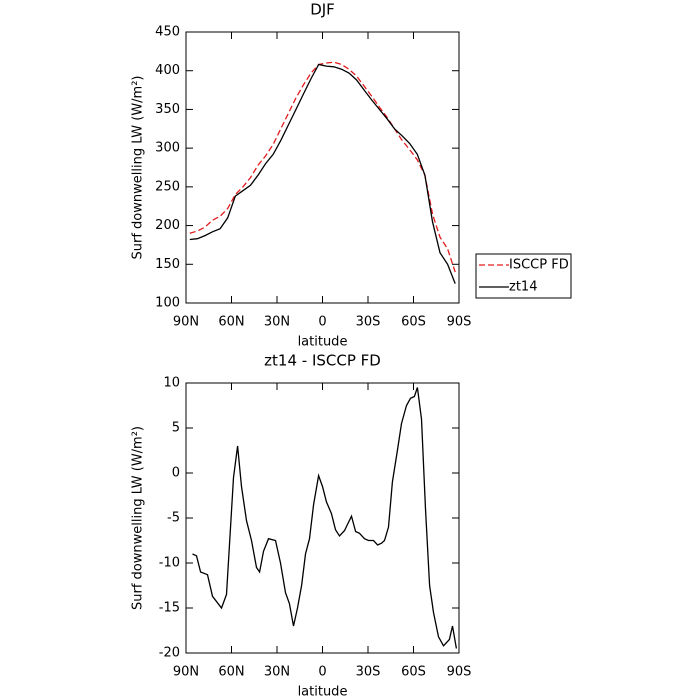 The width and height of the screenshot is (700, 700). What do you see at coordinates (167, 148) in the screenshot?
I see `y-tick-label: 300` at bounding box center [167, 148].